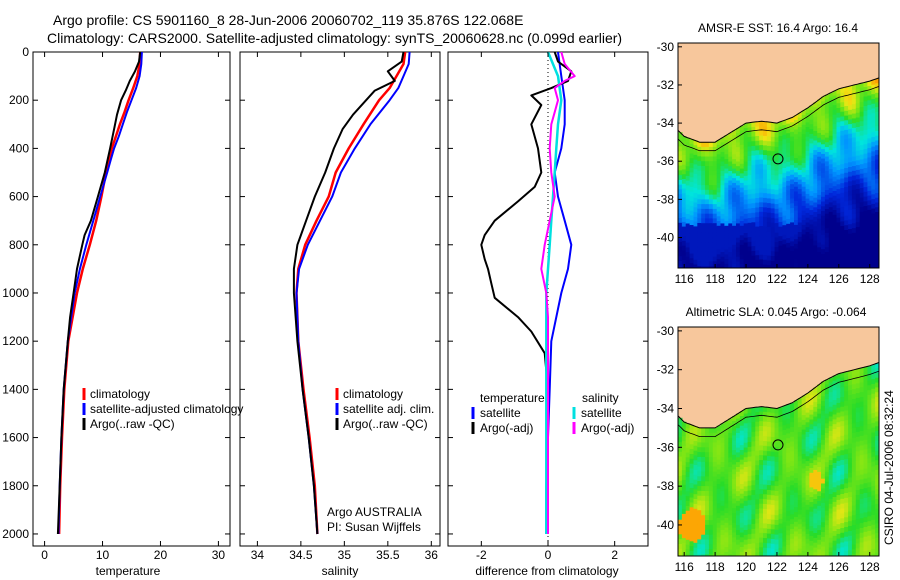 The height and width of the screenshot is (580, 900). What do you see at coordinates (607, 428) in the screenshot?
I see `difference-legend-label: Argo(-adj)` at bounding box center [607, 428].